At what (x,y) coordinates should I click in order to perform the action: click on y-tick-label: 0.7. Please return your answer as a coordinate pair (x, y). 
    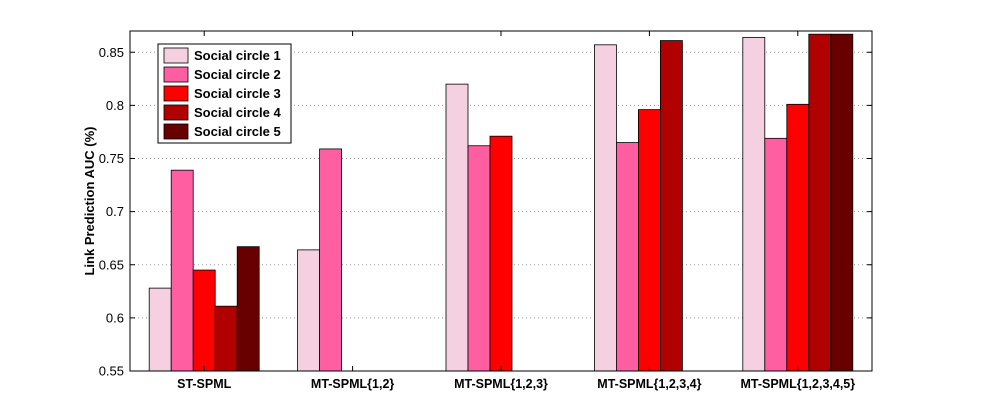
    Looking at the image, I should click on (115, 211).